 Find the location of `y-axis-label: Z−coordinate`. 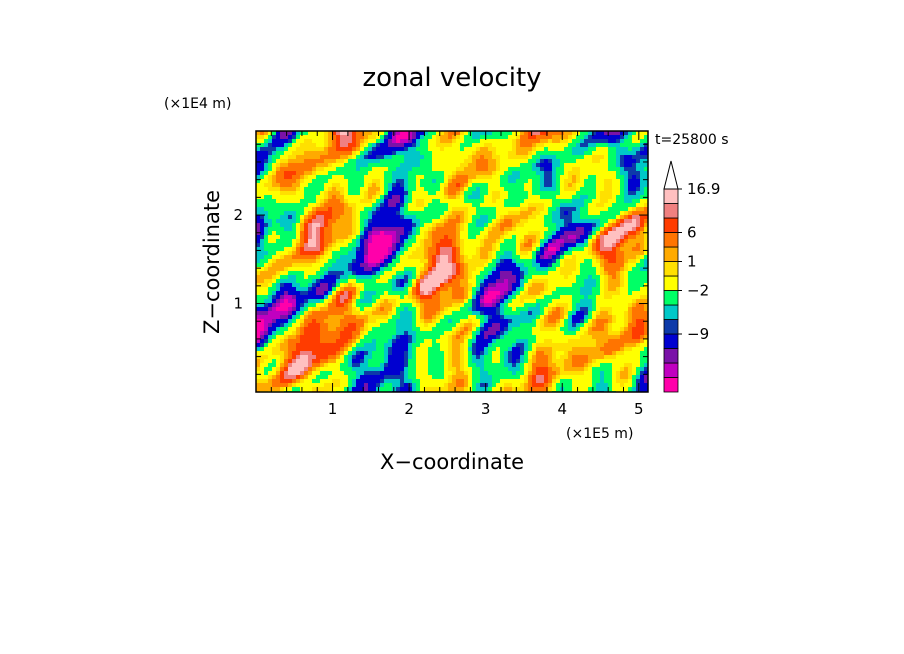

y-axis-label: Z−coordinate is located at coordinates (212, 262).